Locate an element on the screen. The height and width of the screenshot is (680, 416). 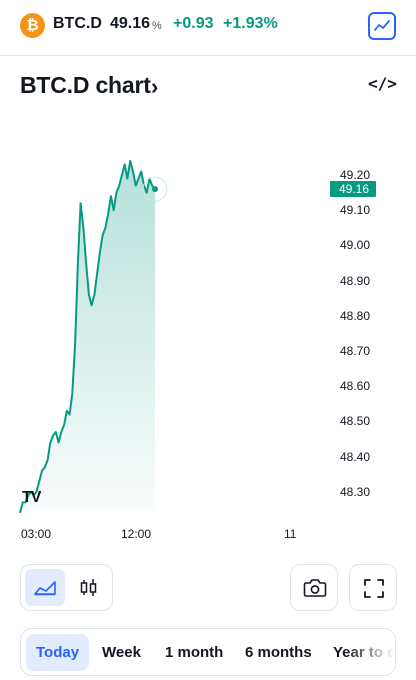
y-tick-label: 49.10 is located at coordinates (355, 210).